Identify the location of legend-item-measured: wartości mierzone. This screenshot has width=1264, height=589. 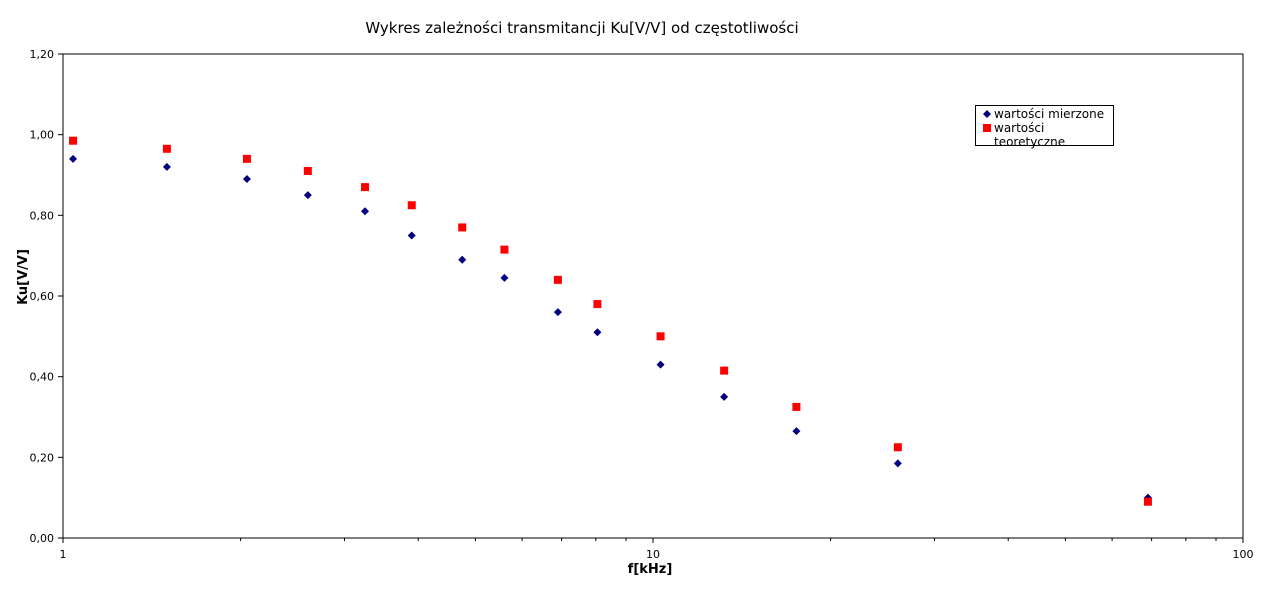
(1047, 114).